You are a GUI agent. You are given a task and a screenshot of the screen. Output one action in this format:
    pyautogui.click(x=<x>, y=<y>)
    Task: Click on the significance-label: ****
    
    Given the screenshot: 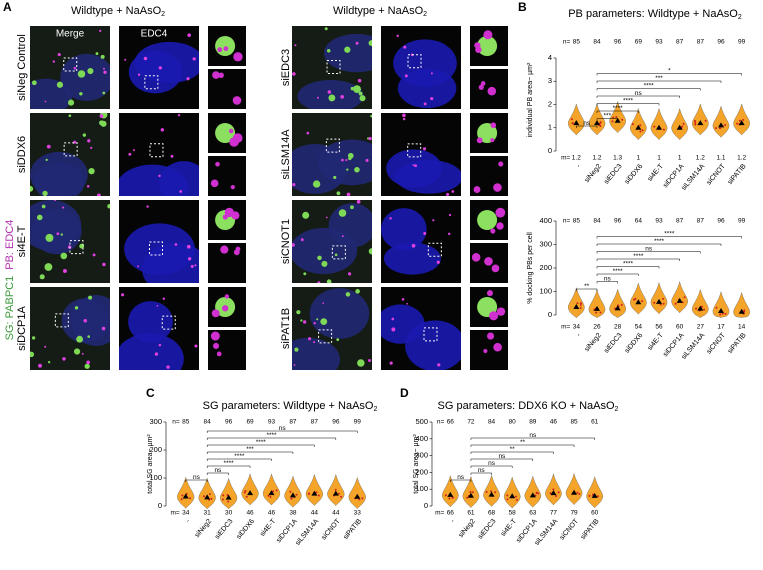 What is the action you would take?
    pyautogui.click(x=229, y=463)
    